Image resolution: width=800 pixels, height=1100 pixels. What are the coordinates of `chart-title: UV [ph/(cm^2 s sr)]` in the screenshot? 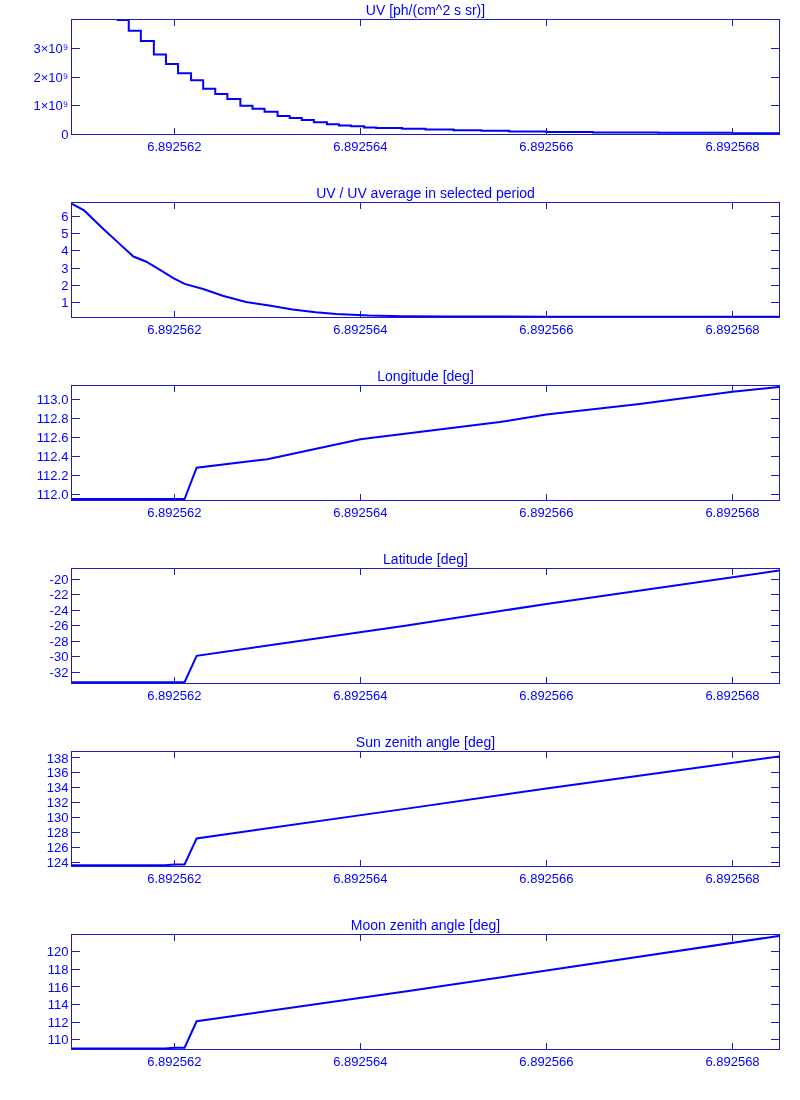 It's located at (425, 9).